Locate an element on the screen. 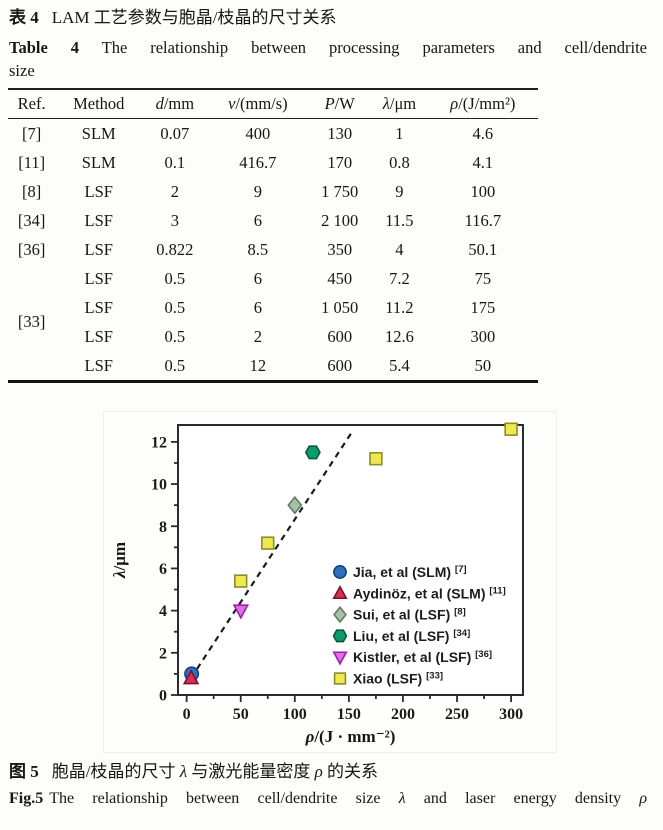 The width and height of the screenshot is (663, 830). table-cell: 2 is located at coordinates (257, 336).